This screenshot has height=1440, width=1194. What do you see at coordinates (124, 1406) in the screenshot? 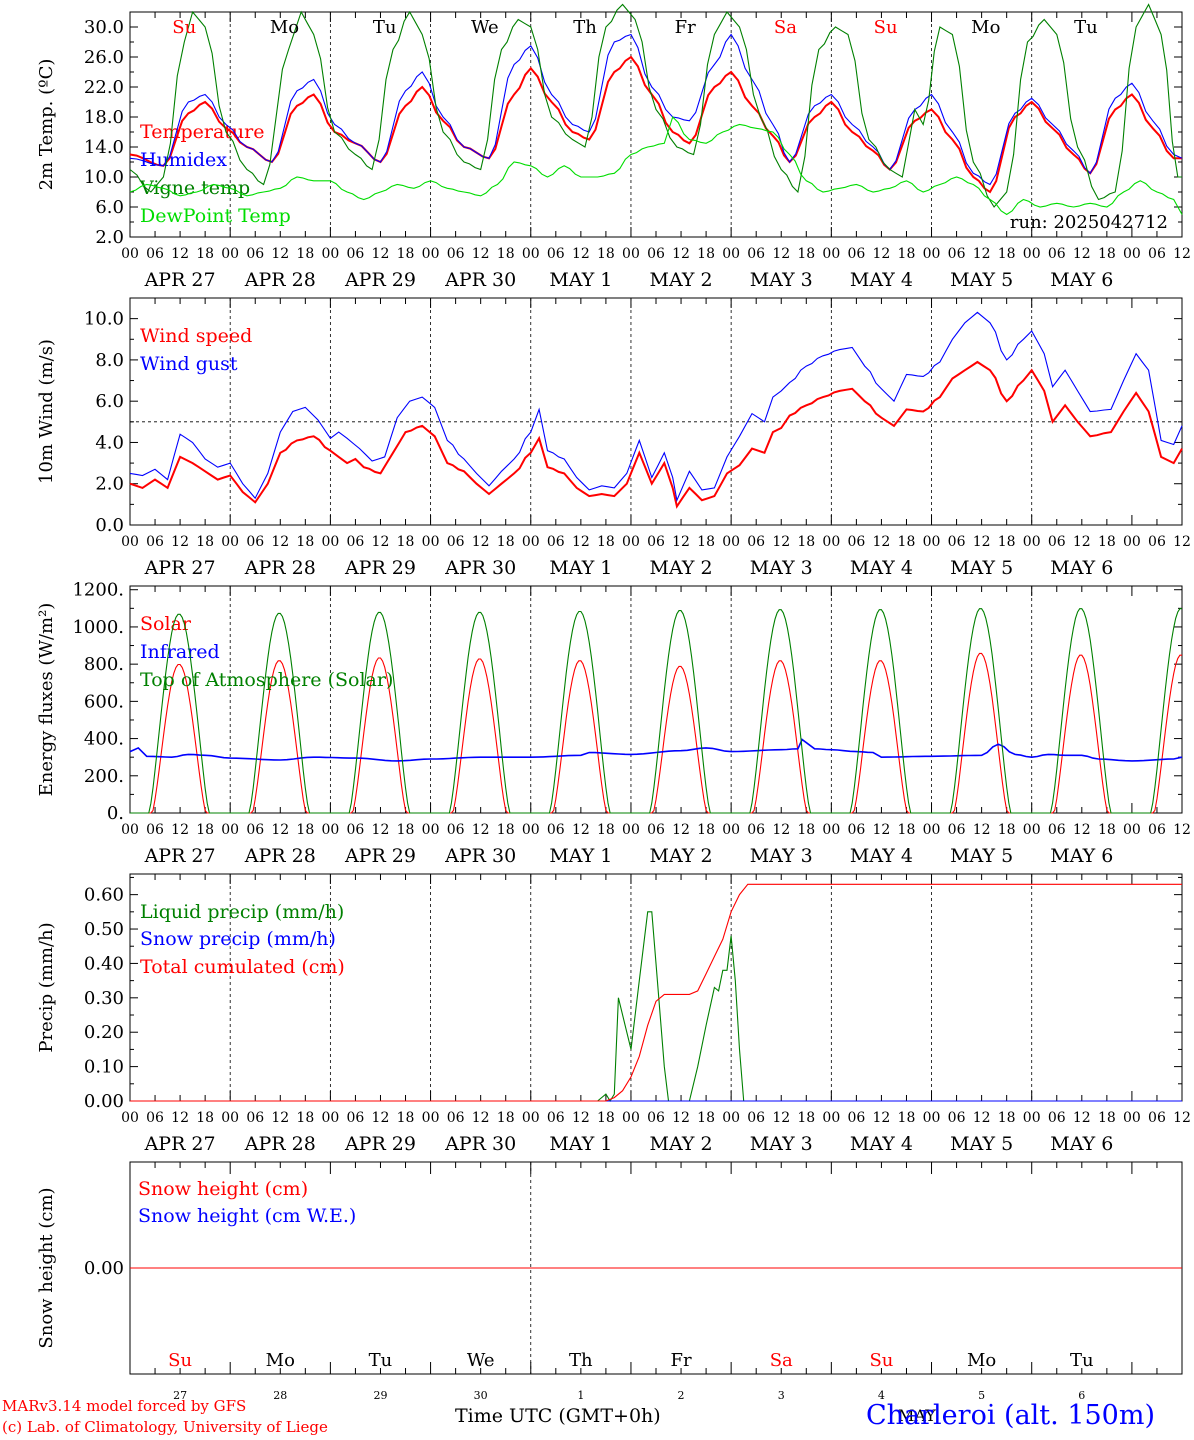
I see `model-credit: MARv3.14 model forced by GFS` at bounding box center [124, 1406].